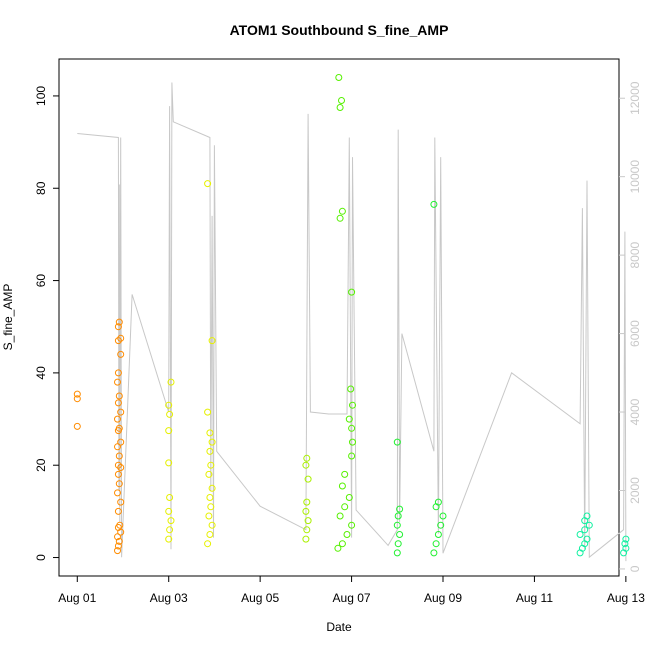 The width and height of the screenshot is (650, 650). I want to click on x-tick-label-1: Aug 03, so click(169, 598).